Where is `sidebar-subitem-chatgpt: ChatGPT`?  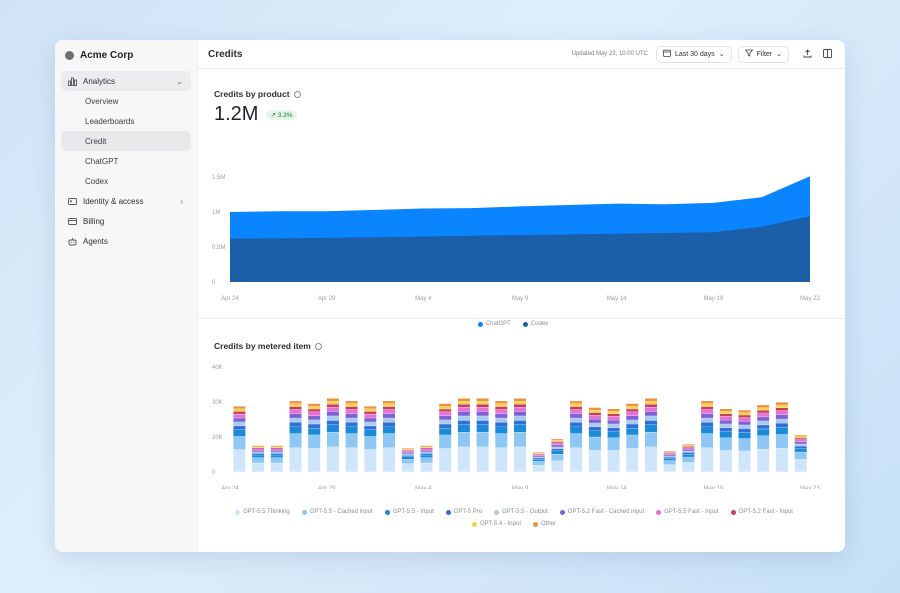 sidebar-subitem-chatgpt: ChatGPT is located at coordinates (126, 161).